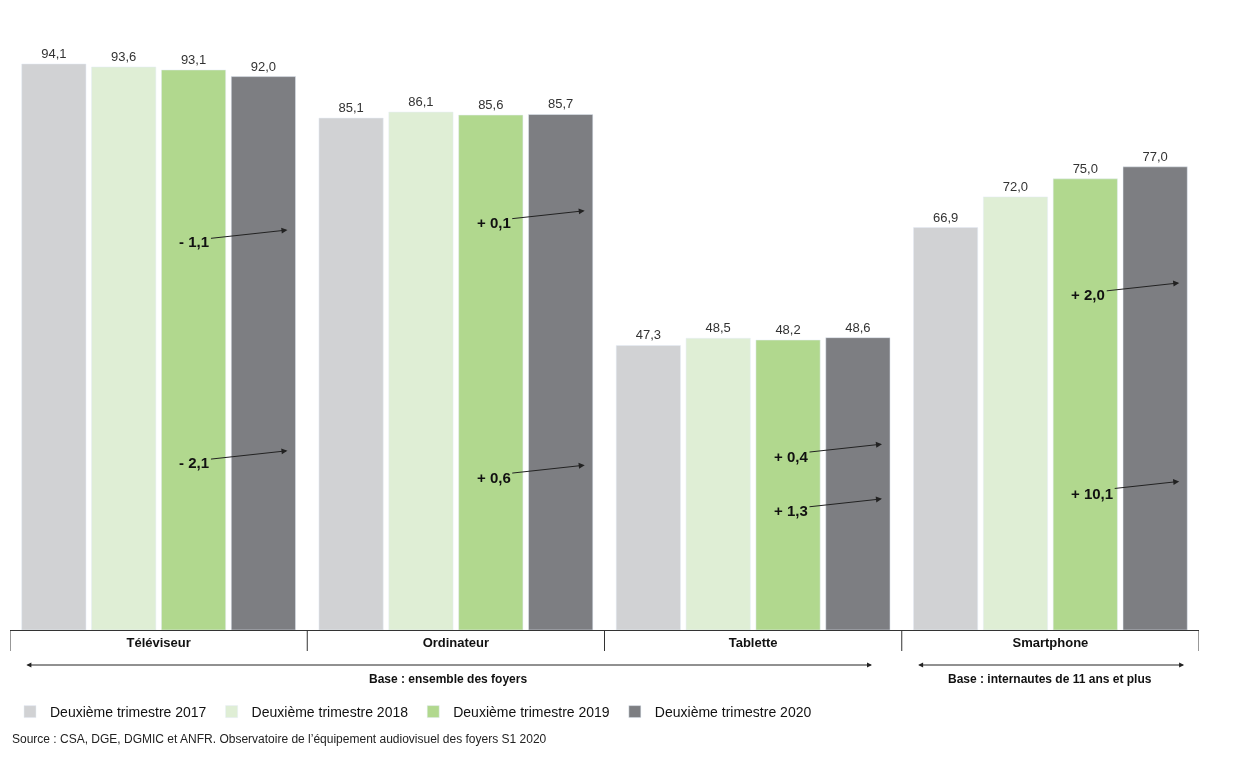 Image resolution: width=1259 pixels, height=762 pixels. I want to click on data-label: 85,7, so click(561, 104).